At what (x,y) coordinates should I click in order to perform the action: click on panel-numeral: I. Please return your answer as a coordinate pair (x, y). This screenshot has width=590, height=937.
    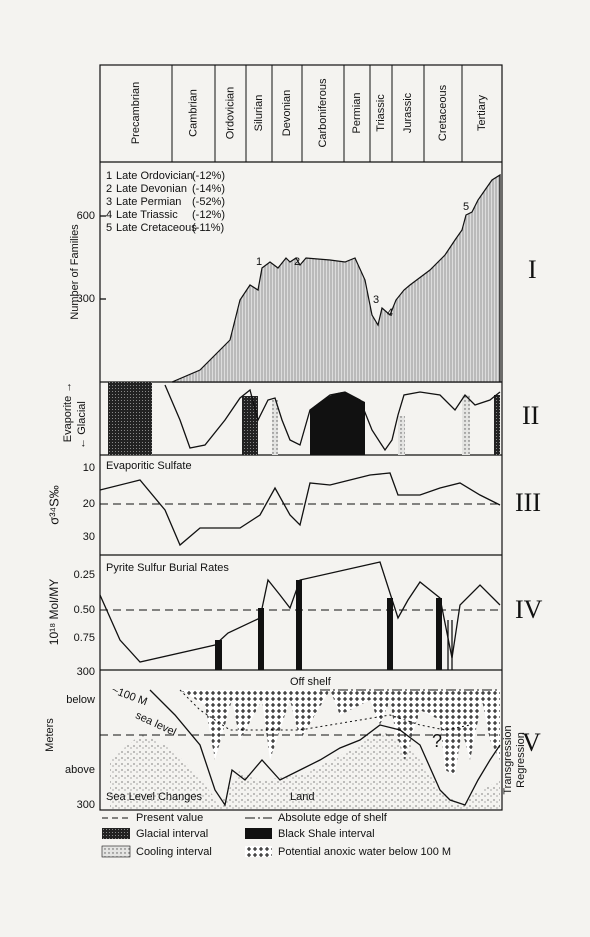
    Looking at the image, I should click on (532, 269).